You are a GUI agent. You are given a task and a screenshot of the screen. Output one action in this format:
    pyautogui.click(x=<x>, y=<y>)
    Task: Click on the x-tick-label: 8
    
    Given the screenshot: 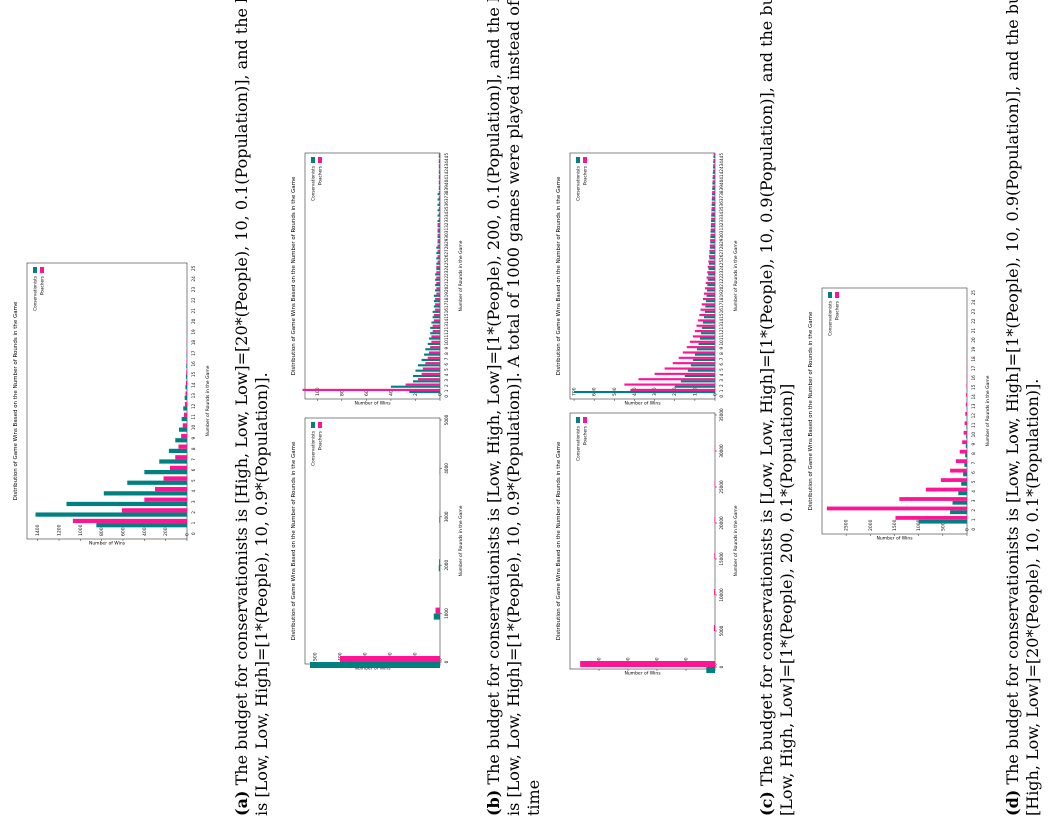 What is the action you would take?
    pyautogui.click(x=721, y=353)
    